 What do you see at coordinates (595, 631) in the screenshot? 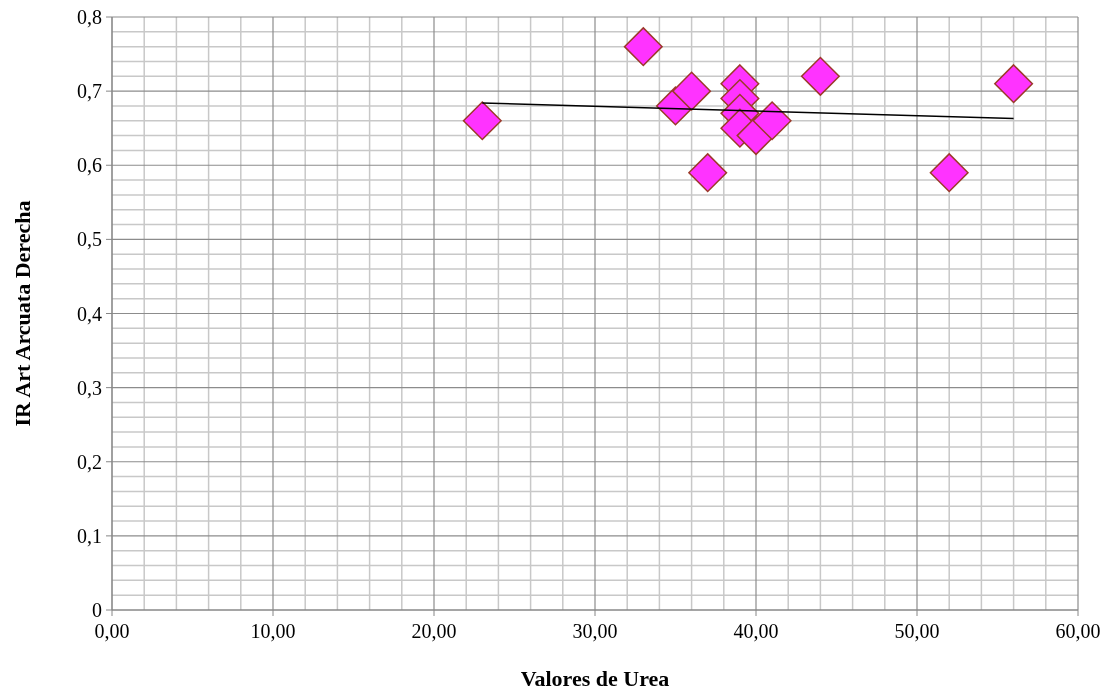
I see `x-tick-label: 30,00` at bounding box center [595, 631].